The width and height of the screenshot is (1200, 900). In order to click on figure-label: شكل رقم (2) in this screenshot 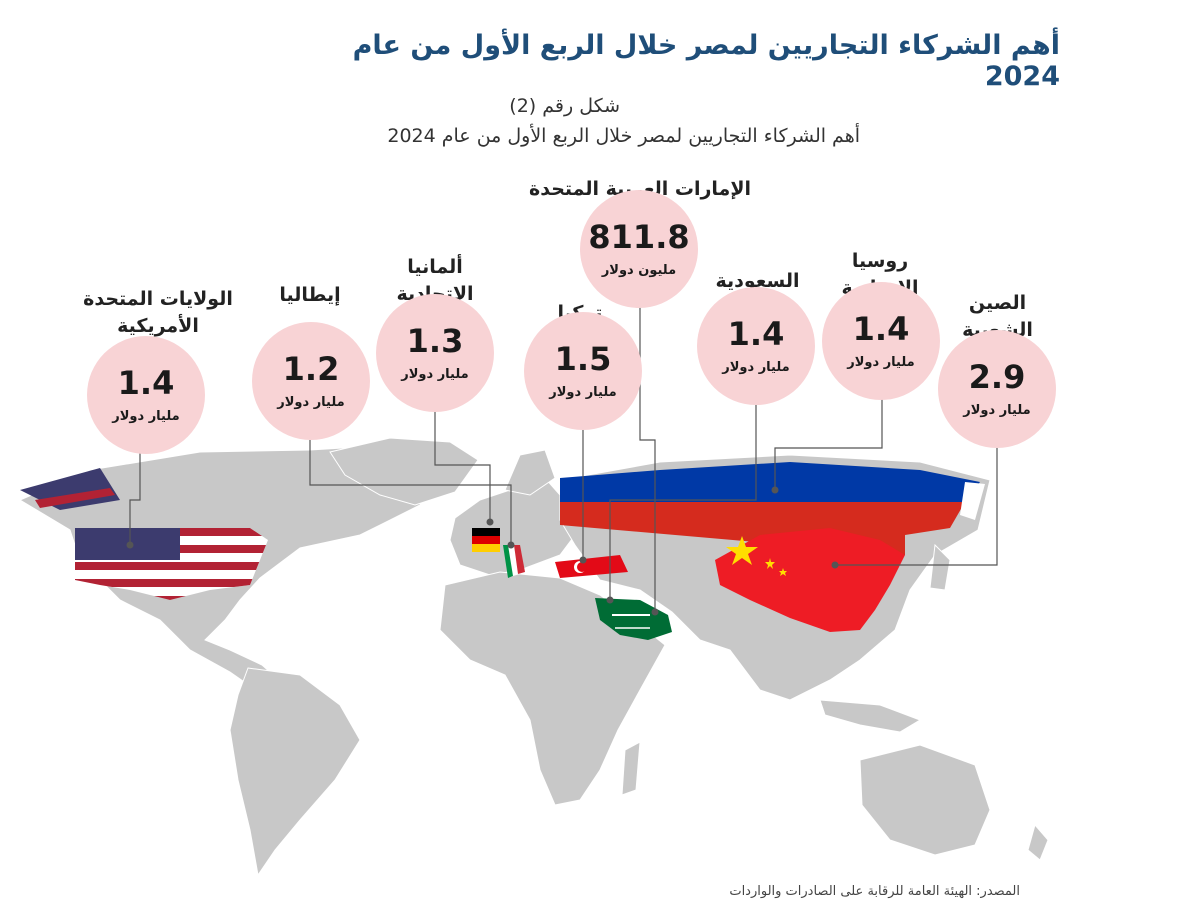, I will do `click(564, 106)`.